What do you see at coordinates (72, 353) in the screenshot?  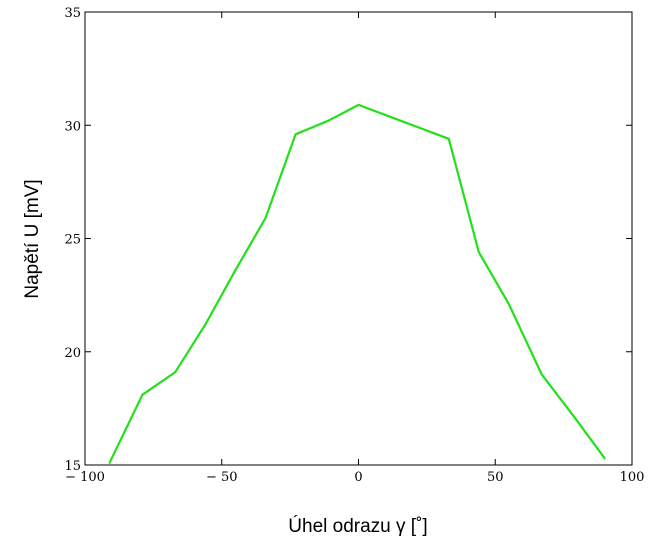 I see `y-tick-label: 20` at bounding box center [72, 353].